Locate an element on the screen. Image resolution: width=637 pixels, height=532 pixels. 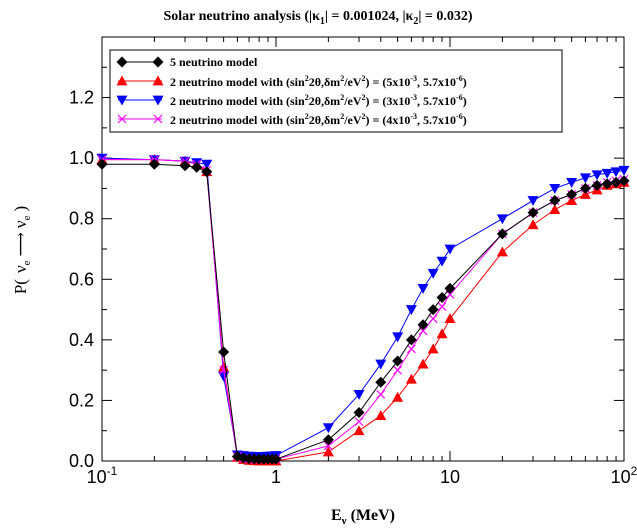
x-axis-label-unit: (MeV) is located at coordinates (371, 515).